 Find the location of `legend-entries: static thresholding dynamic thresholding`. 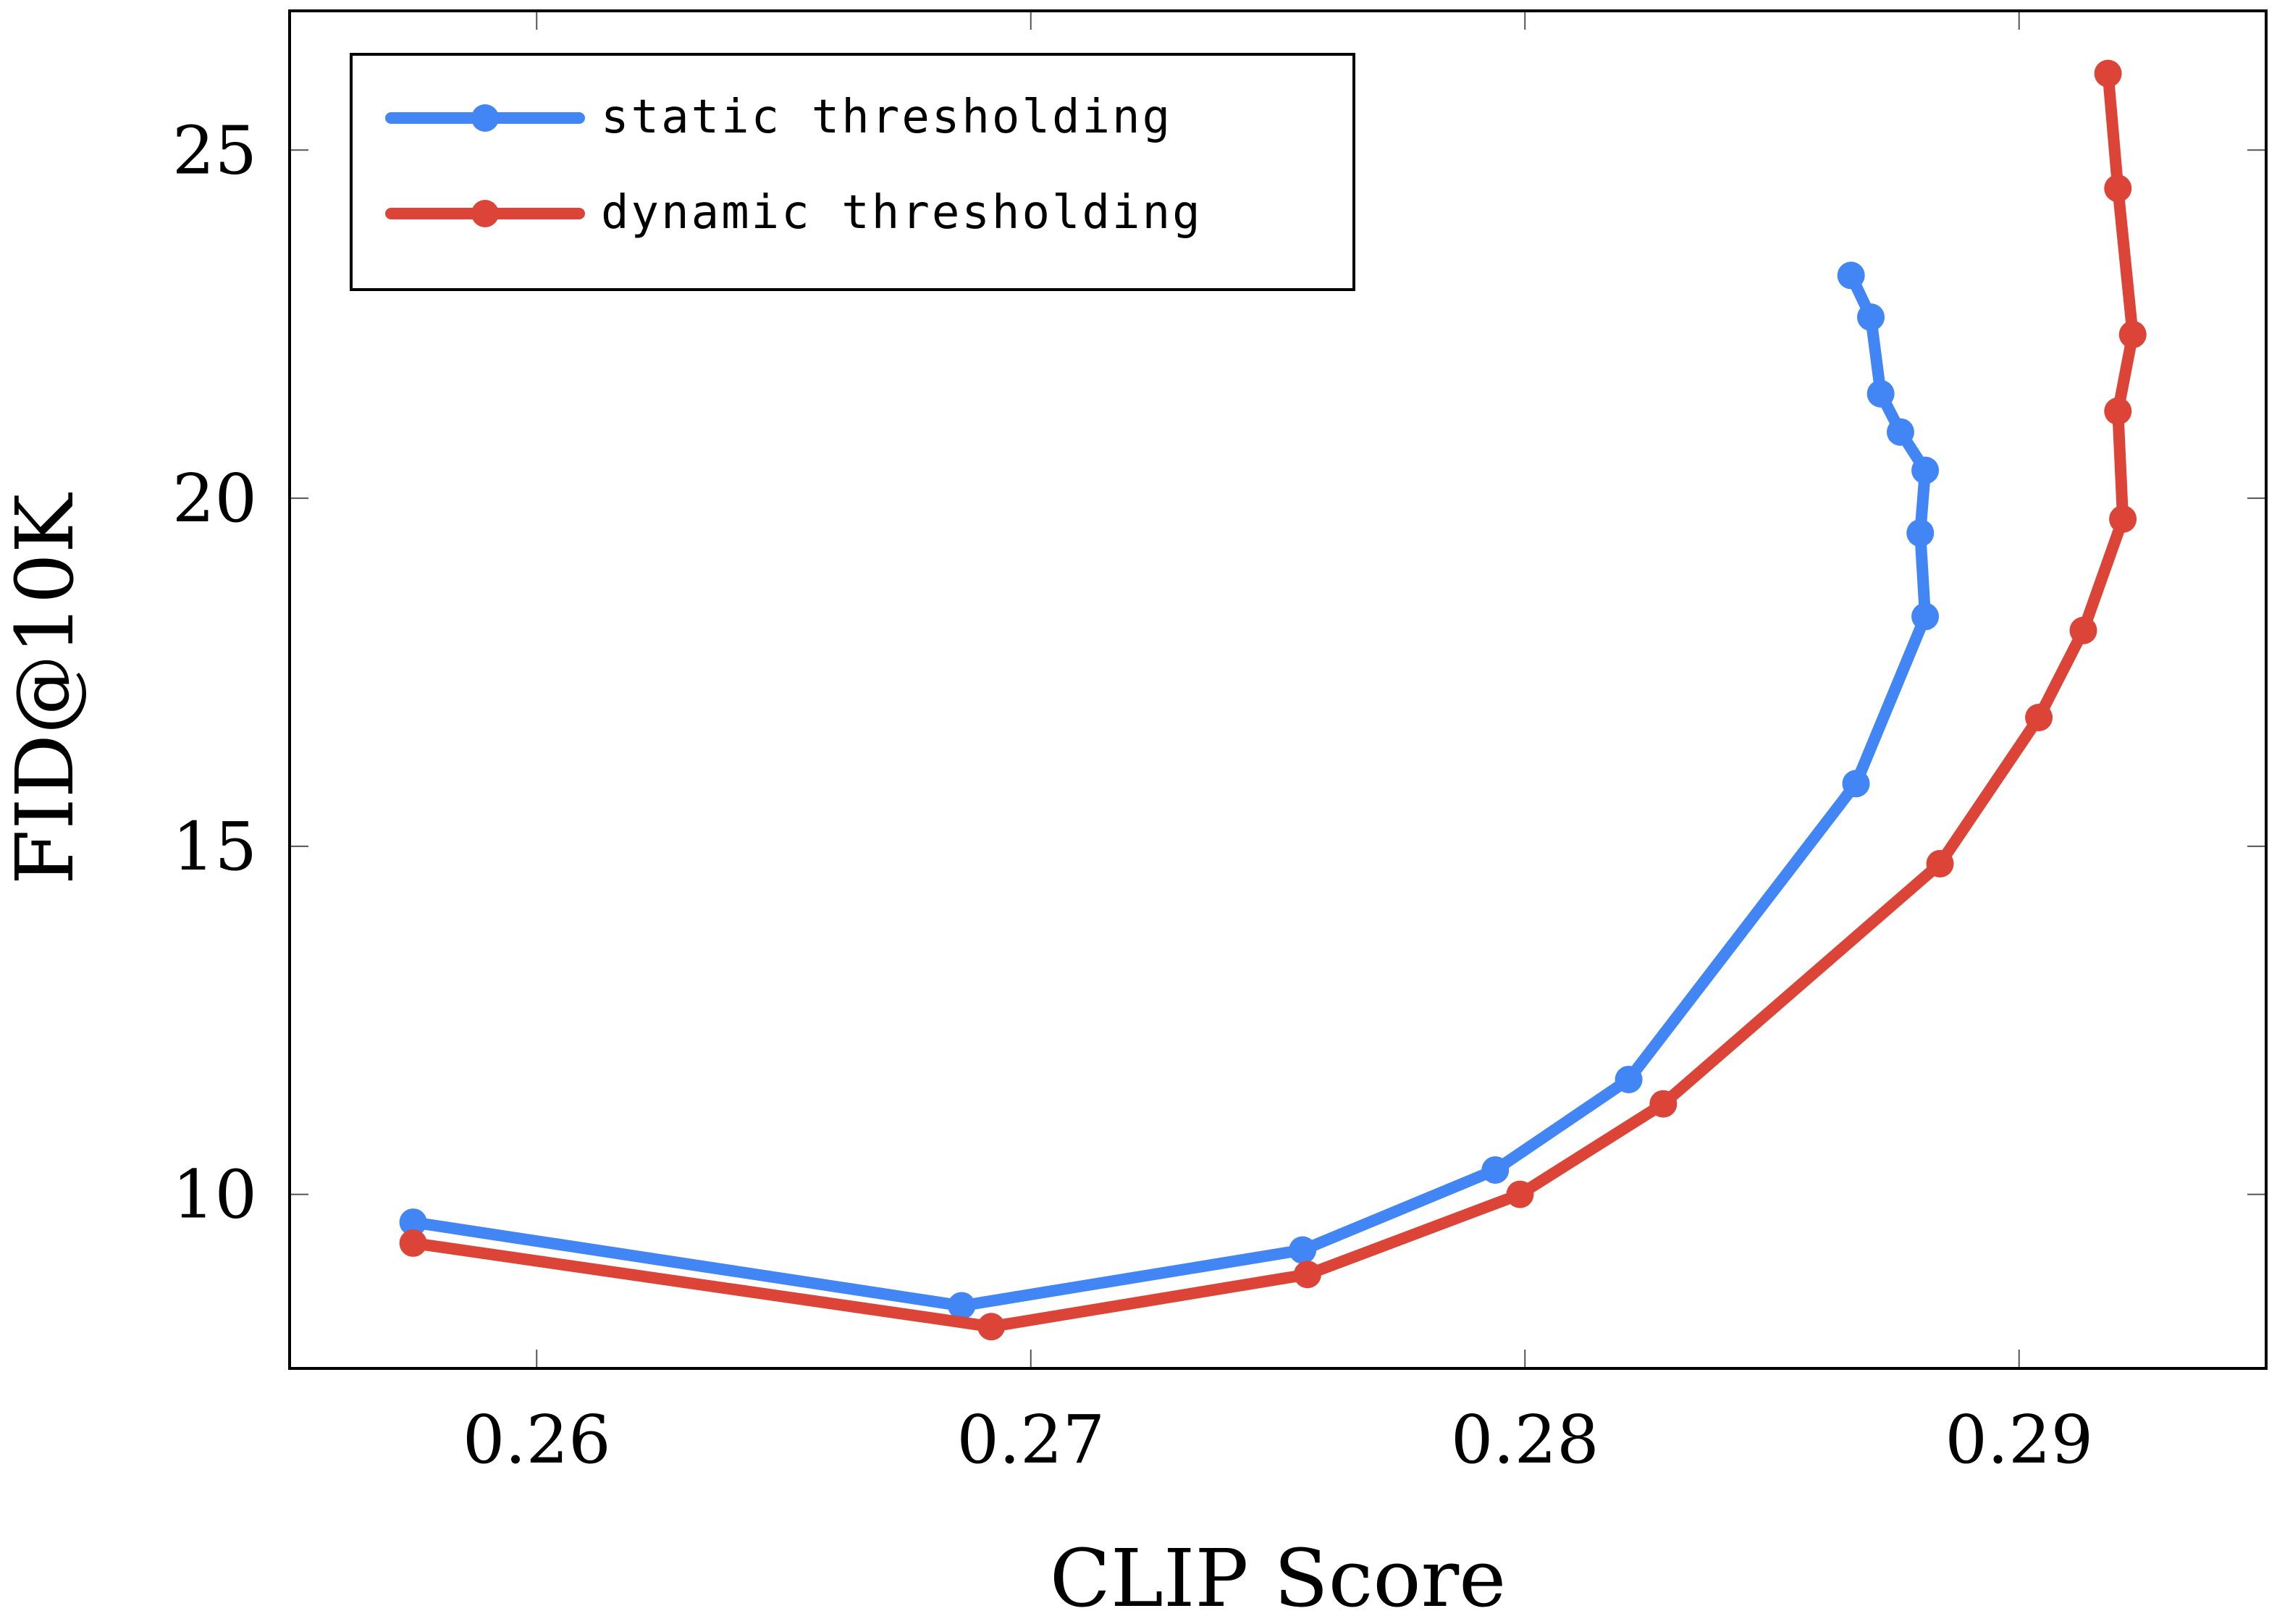

legend-entries: static thresholding dynamic thresholding is located at coordinates (794, 165).